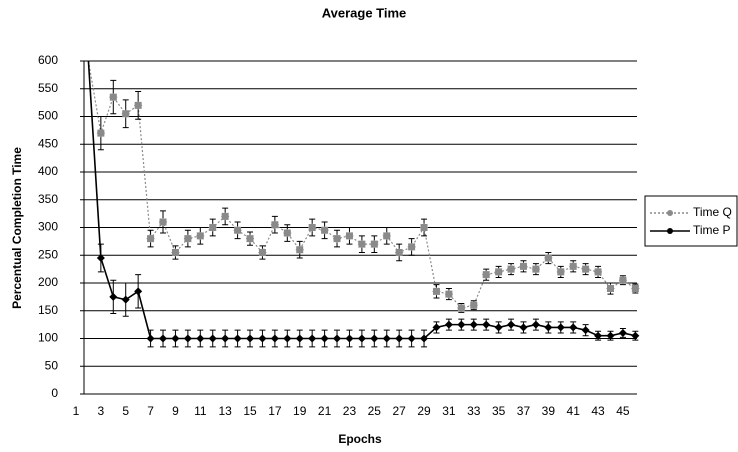 This screenshot has height=452, width=738. I want to click on y-tick-label: 350, so click(48, 199).